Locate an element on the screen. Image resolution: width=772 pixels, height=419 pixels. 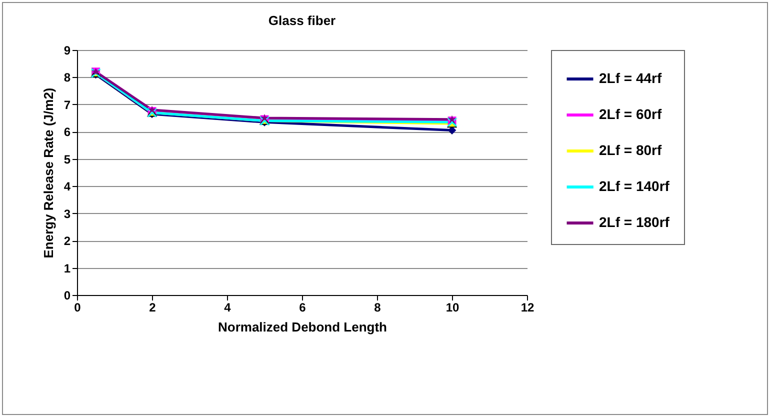
y-tick-label: 9 is located at coordinates (67, 51).